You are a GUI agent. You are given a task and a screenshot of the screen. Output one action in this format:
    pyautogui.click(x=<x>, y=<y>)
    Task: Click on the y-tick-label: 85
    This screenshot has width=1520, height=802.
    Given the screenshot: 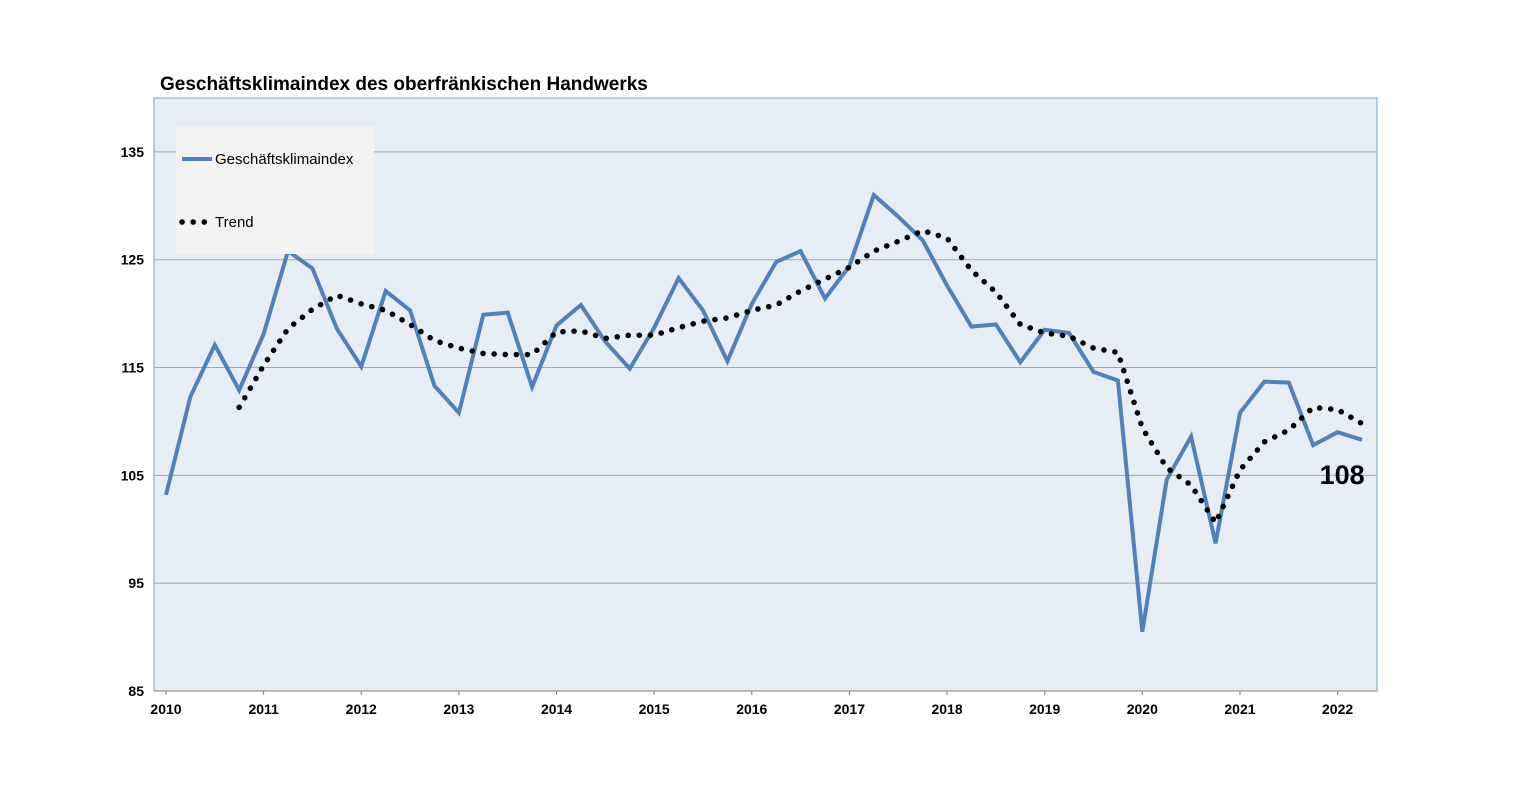 What is the action you would take?
    pyautogui.click(x=136, y=691)
    